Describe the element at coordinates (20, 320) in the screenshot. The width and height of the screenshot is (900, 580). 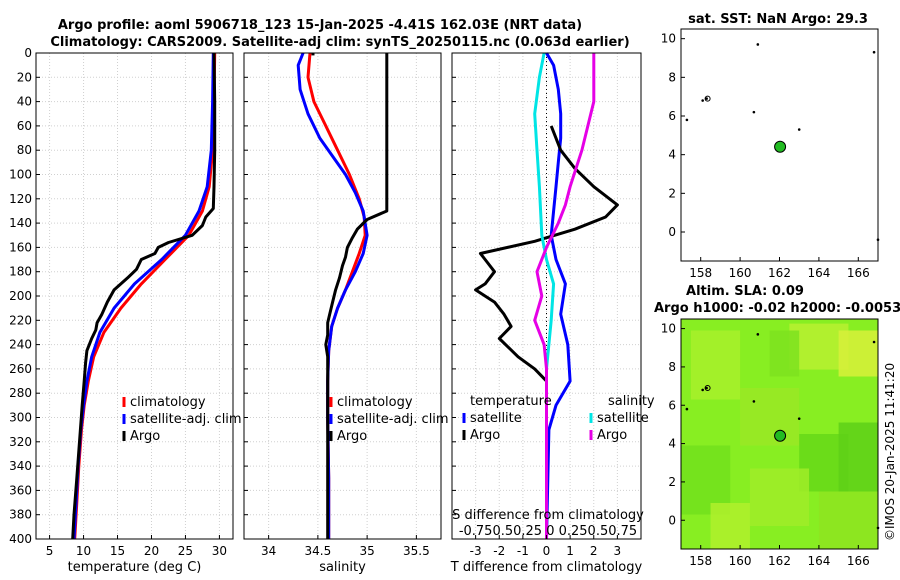
I see `y-tick-label: 220` at that location.